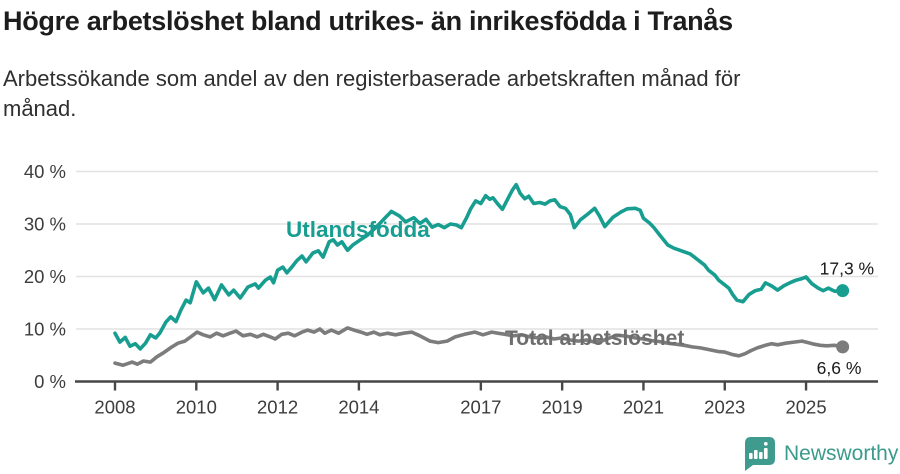 Image resolution: width=900 pixels, height=474 pixels. Describe the element at coordinates (843, 291) in the screenshot. I see `series-end-dot-utlandsfodda` at that location.